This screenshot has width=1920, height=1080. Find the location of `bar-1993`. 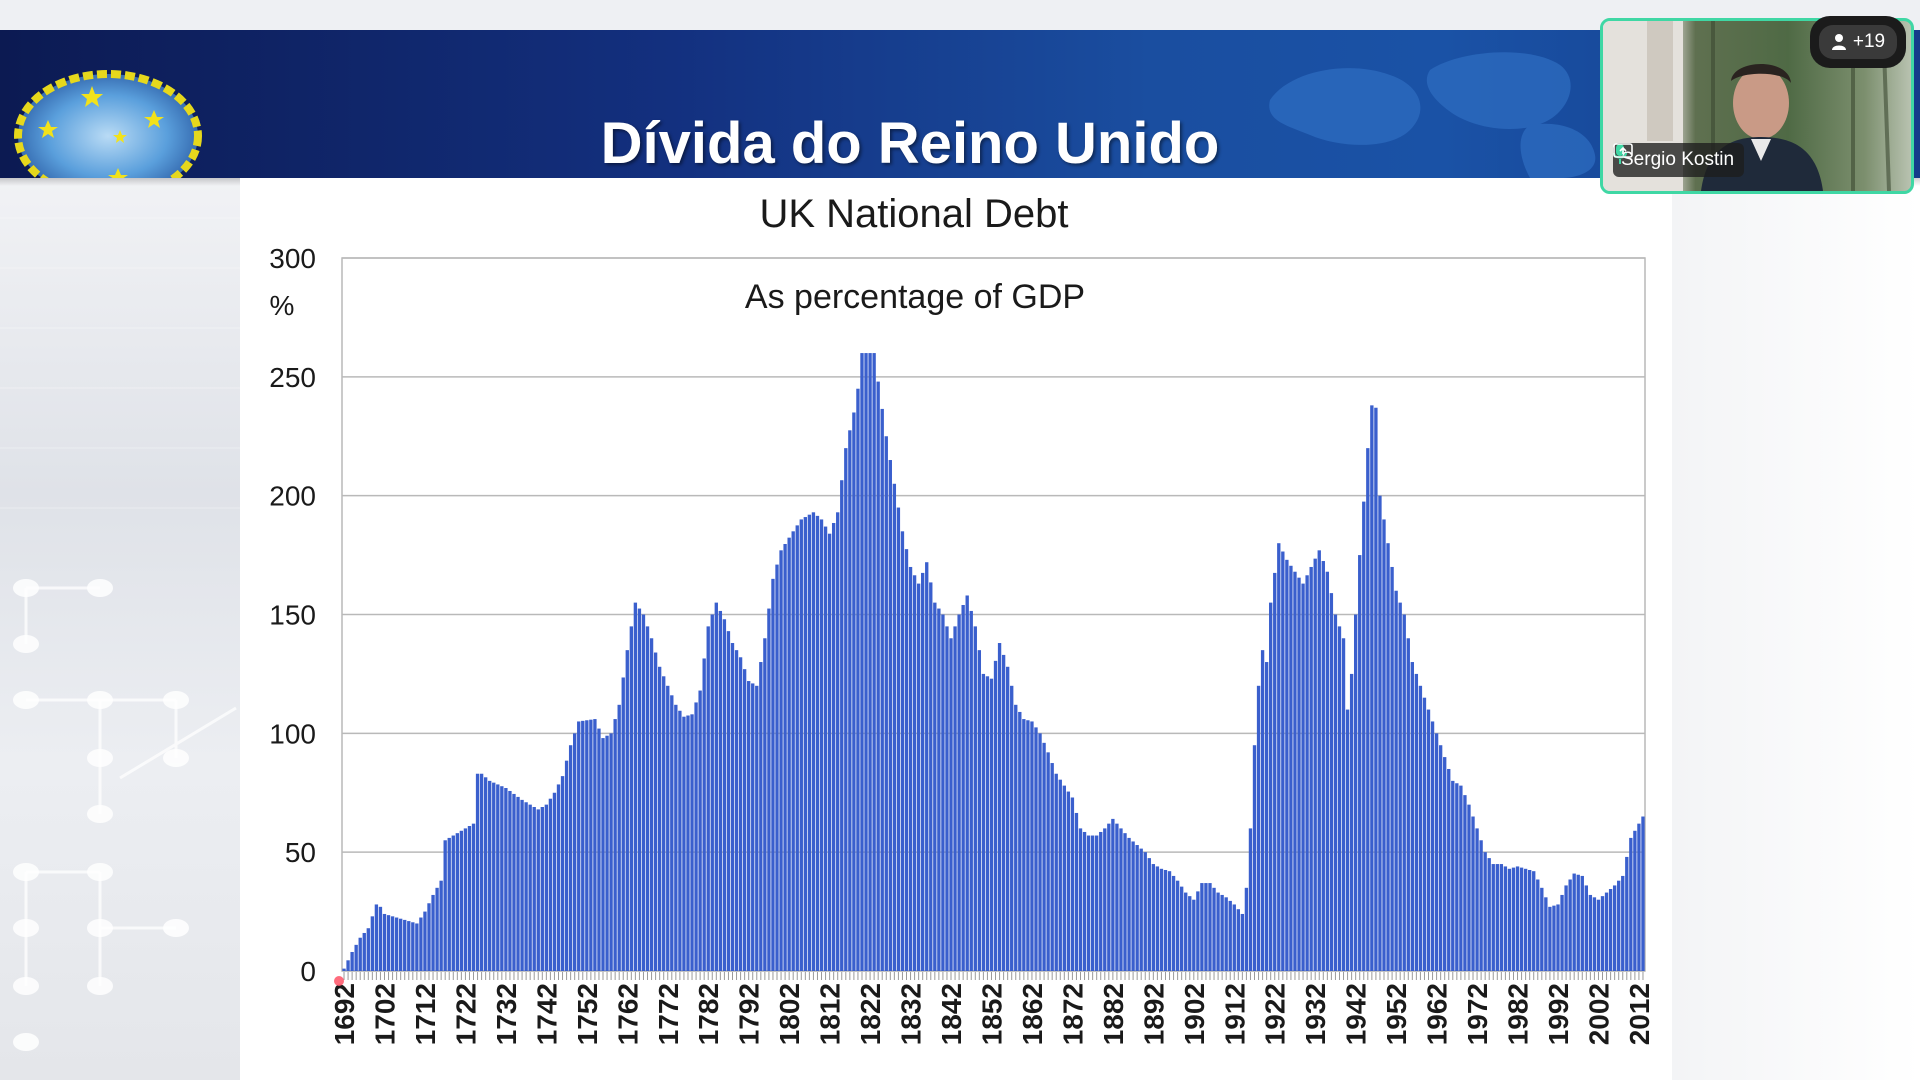

bar-1993 is located at coordinates (1562, 932).